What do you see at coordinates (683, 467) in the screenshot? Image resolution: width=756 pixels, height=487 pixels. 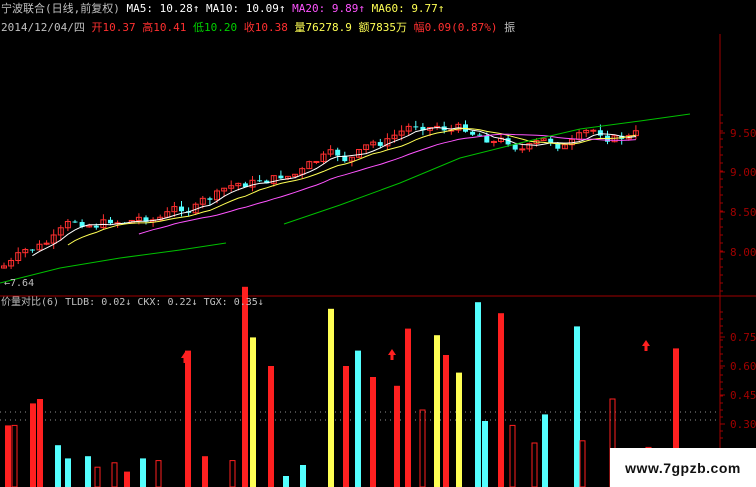 I see `watermark: www.7gpzb.com` at bounding box center [683, 467].